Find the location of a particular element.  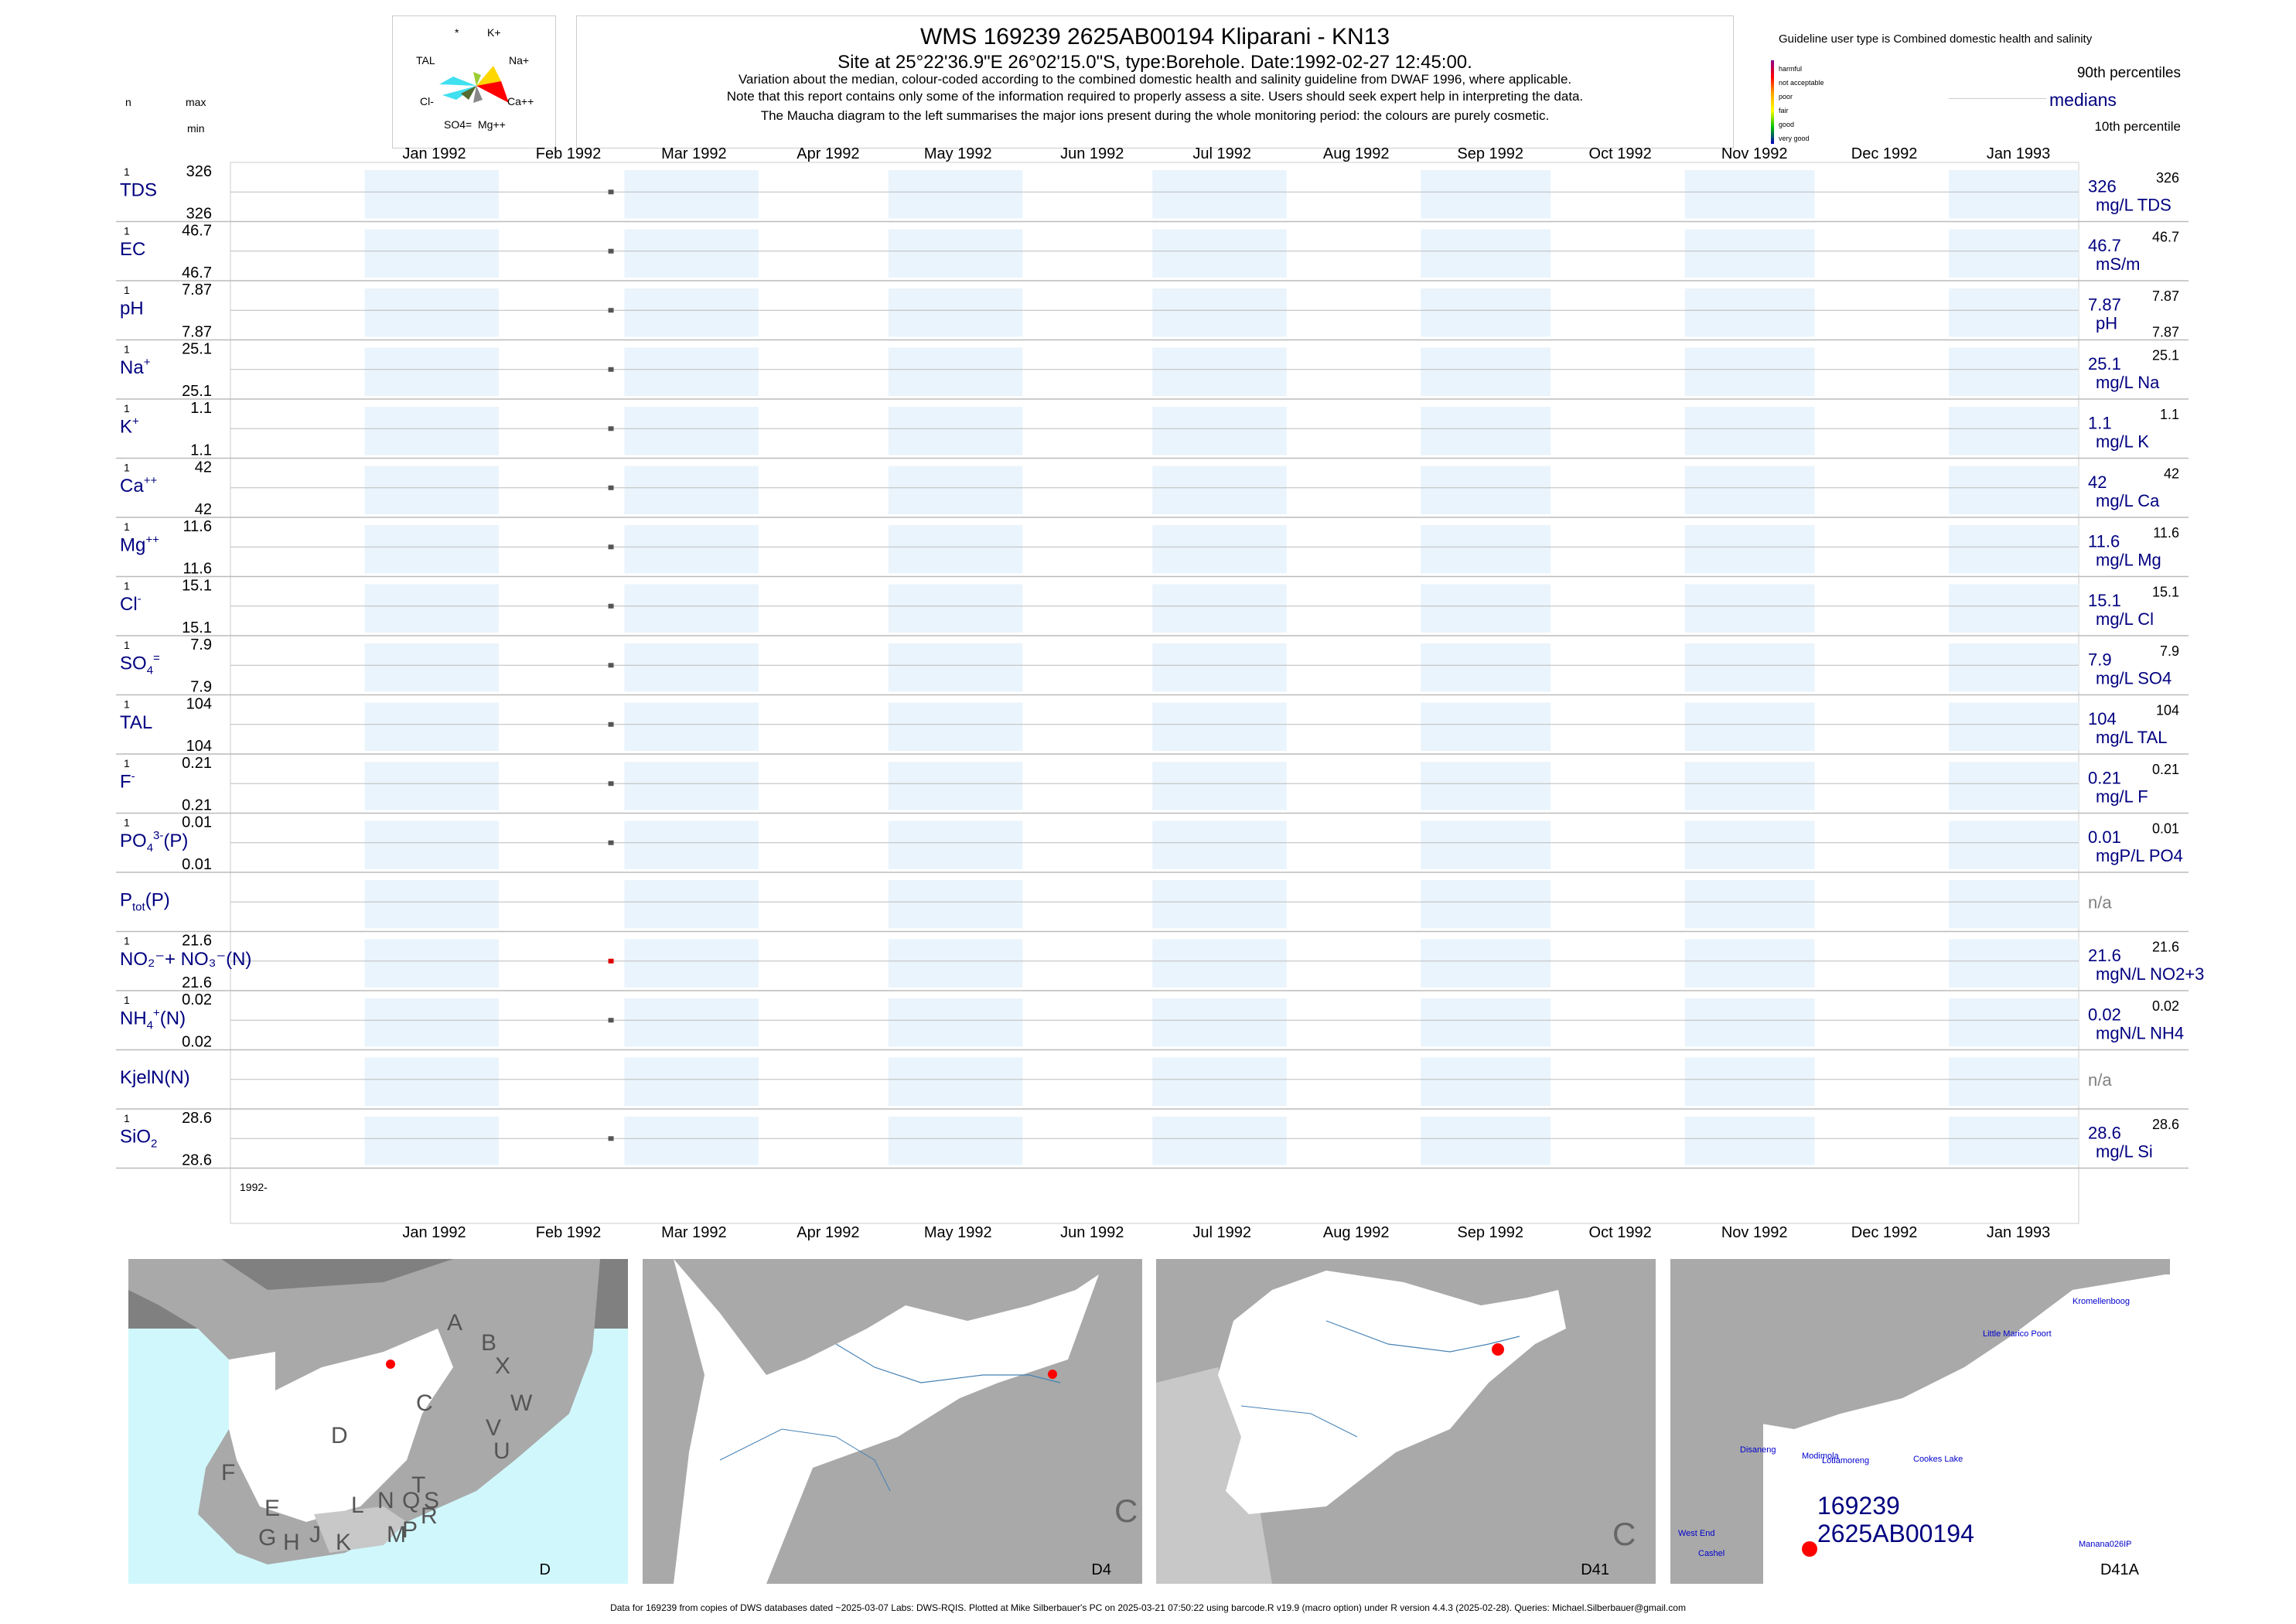

right-na: n/a is located at coordinates (2100, 902).